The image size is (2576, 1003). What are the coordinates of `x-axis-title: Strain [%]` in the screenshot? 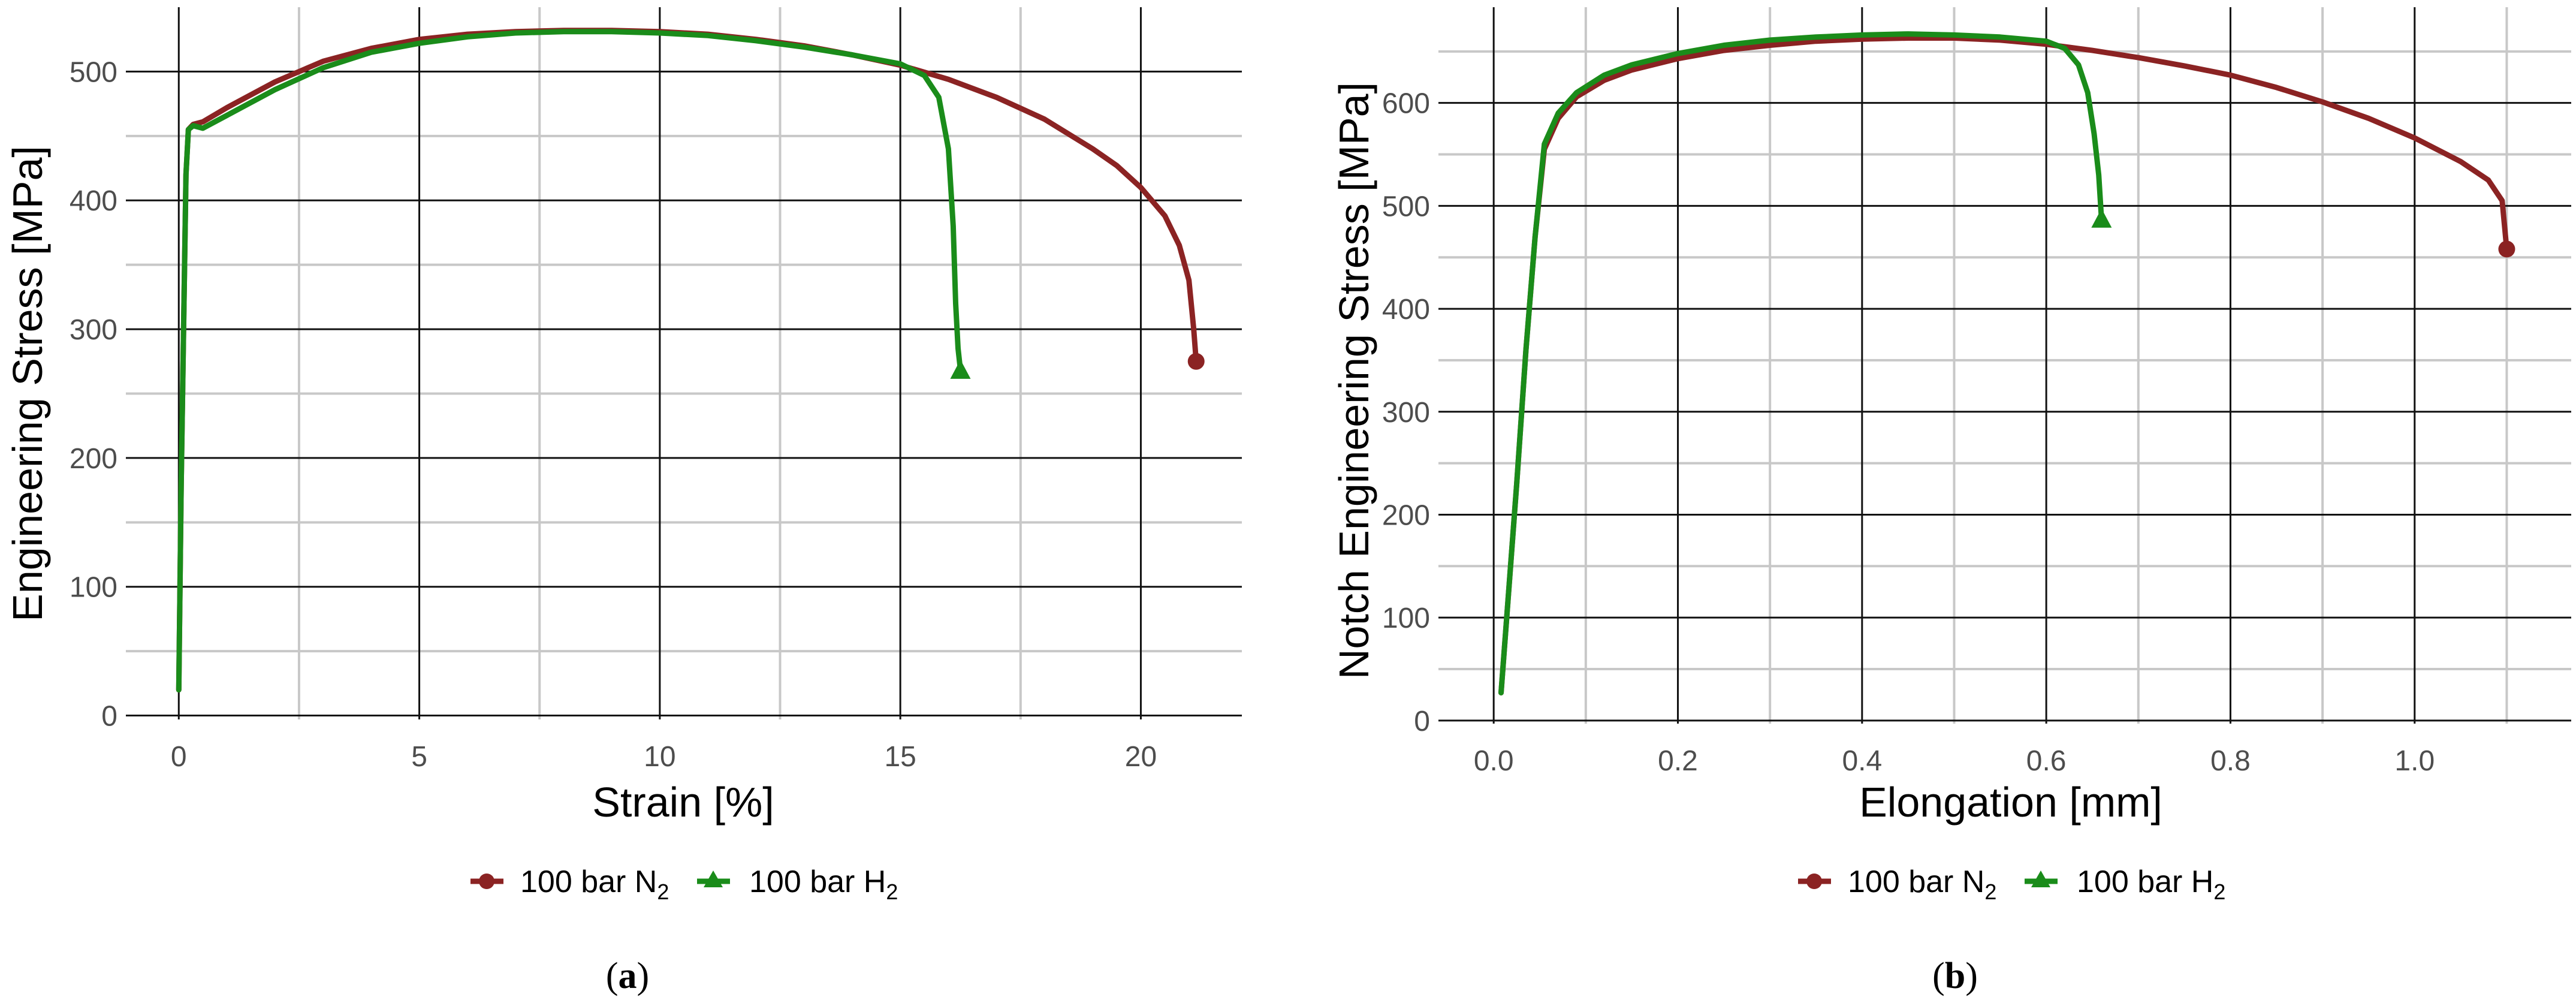 It's located at (683, 802).